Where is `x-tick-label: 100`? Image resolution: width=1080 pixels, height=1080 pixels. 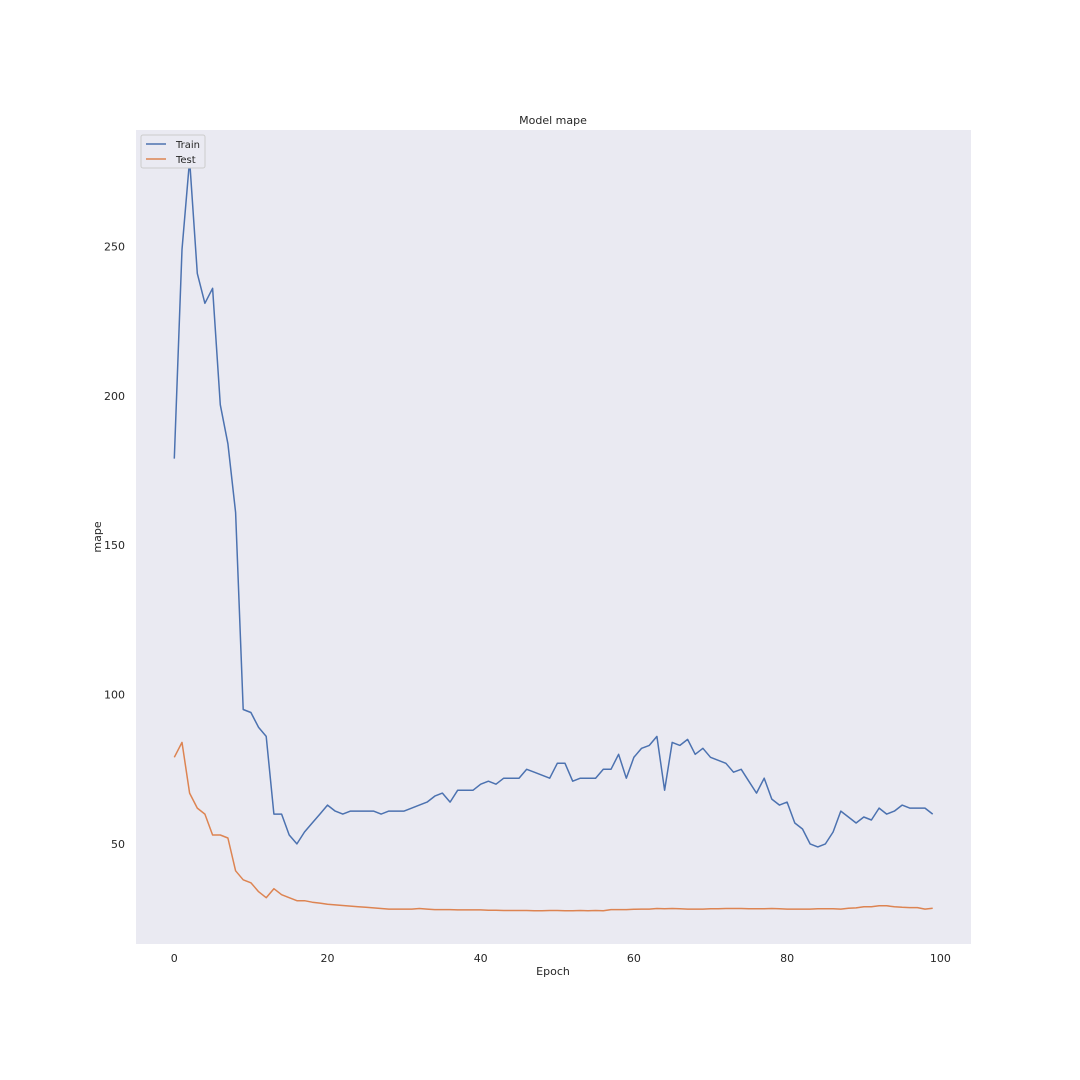
x-tick-label: 100 is located at coordinates (940, 958).